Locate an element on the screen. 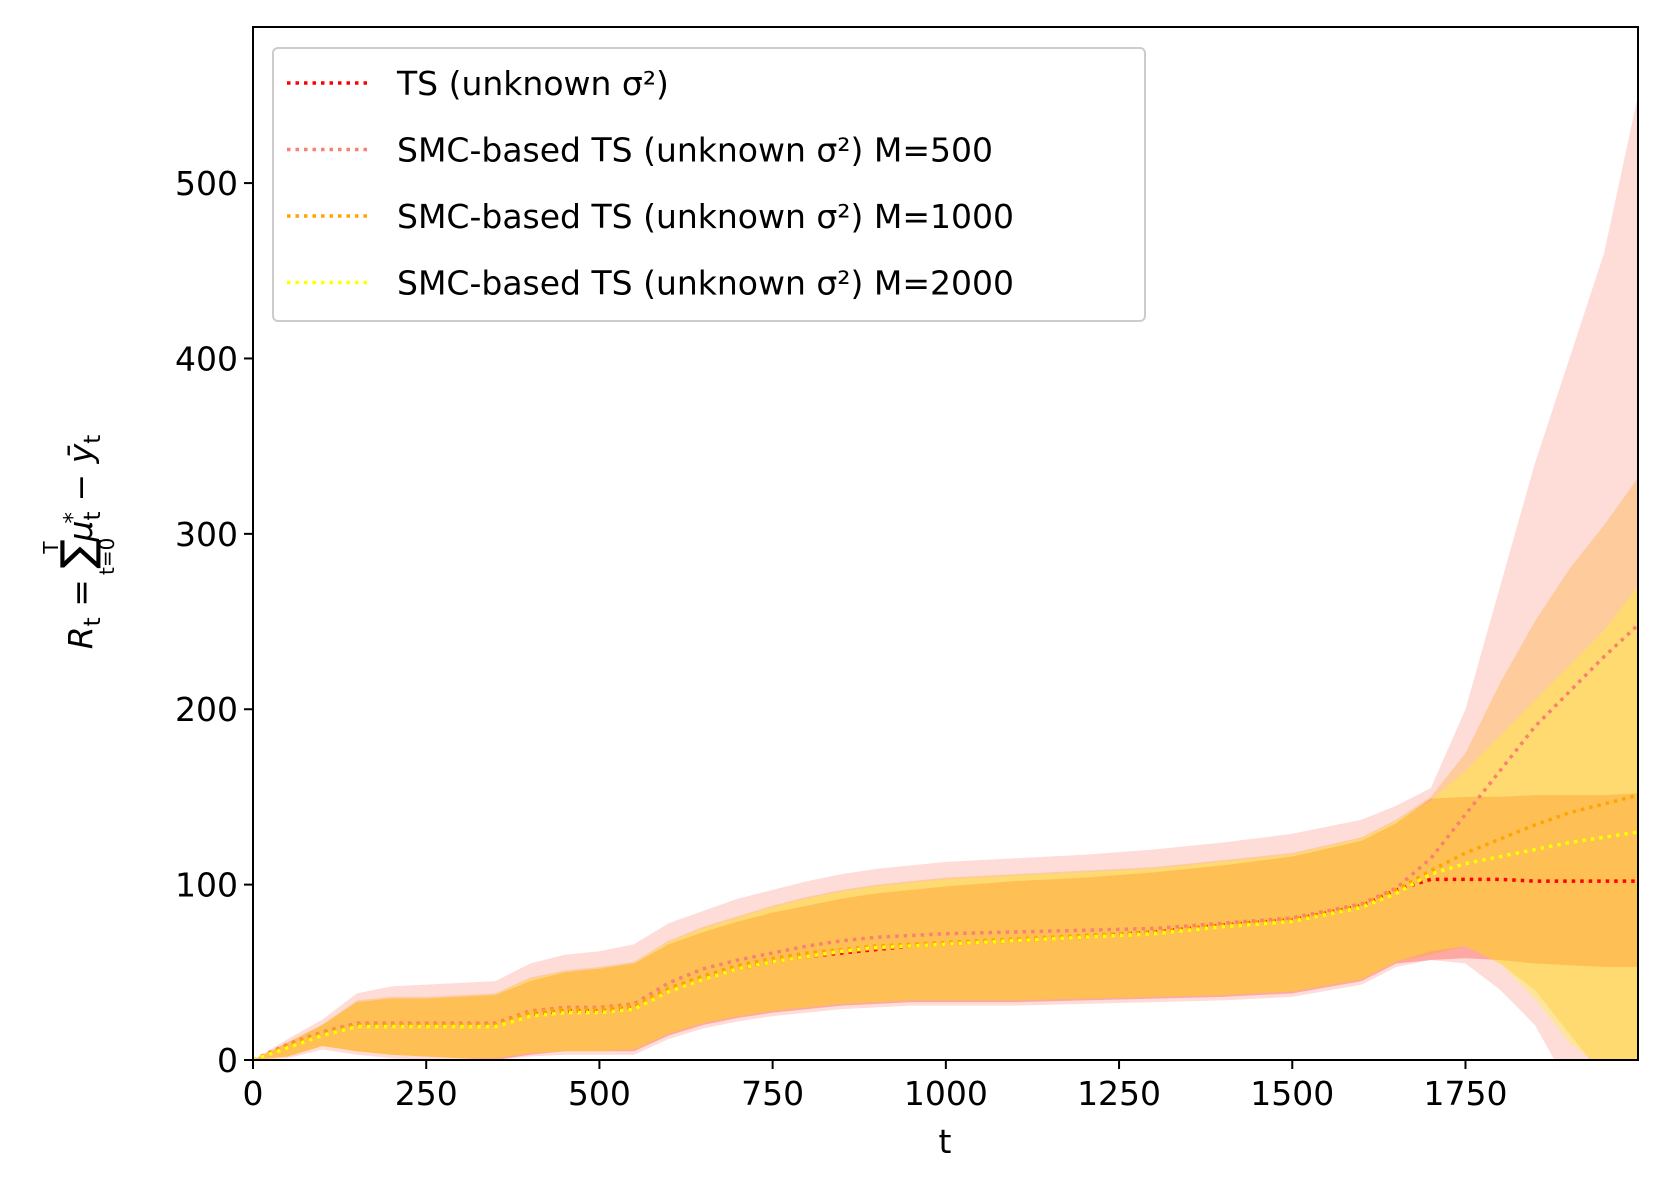 The image size is (1659, 1201). x-tick-label: 0 is located at coordinates (253, 1093).